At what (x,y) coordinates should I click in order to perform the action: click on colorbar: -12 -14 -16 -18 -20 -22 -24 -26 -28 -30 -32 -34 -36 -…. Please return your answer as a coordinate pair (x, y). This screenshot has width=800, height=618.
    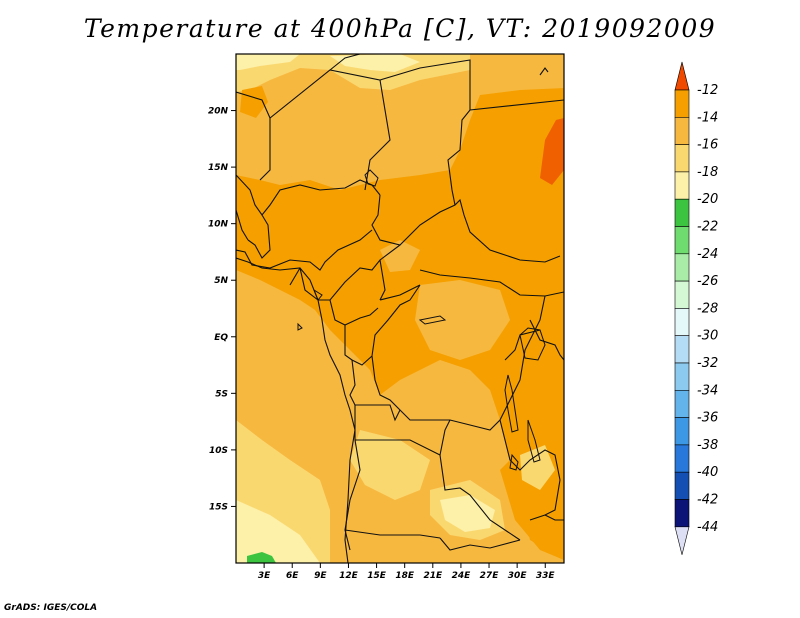
    Looking at the image, I should click on (696, 308).